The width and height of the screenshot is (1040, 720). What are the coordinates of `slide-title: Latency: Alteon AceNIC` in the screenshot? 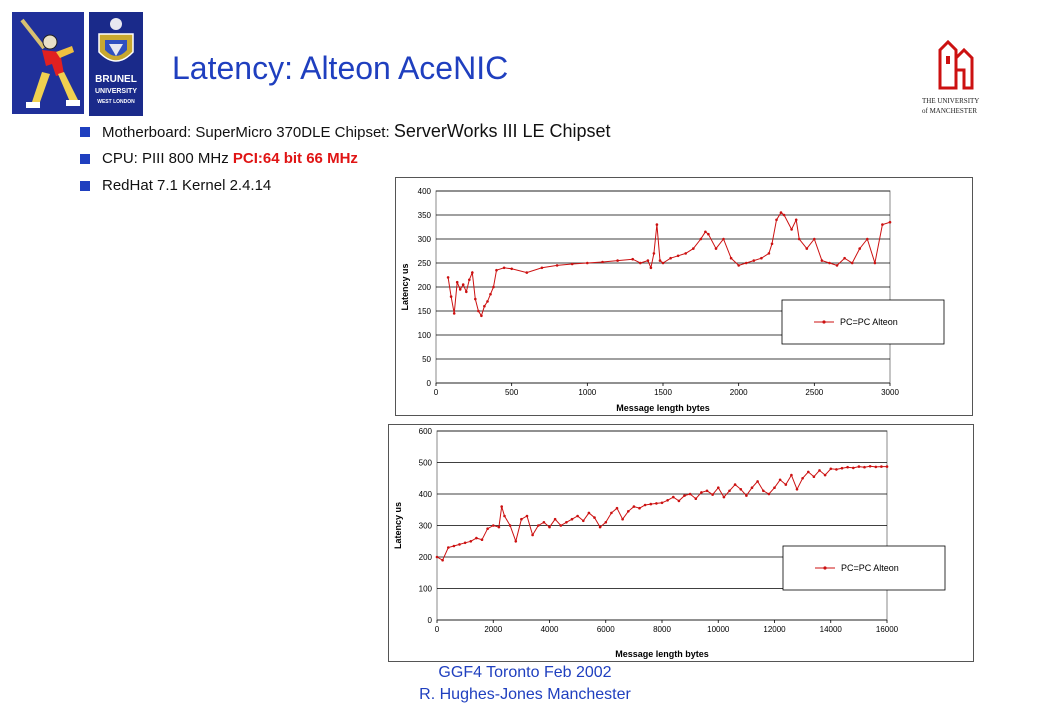 It's located at (340, 68).